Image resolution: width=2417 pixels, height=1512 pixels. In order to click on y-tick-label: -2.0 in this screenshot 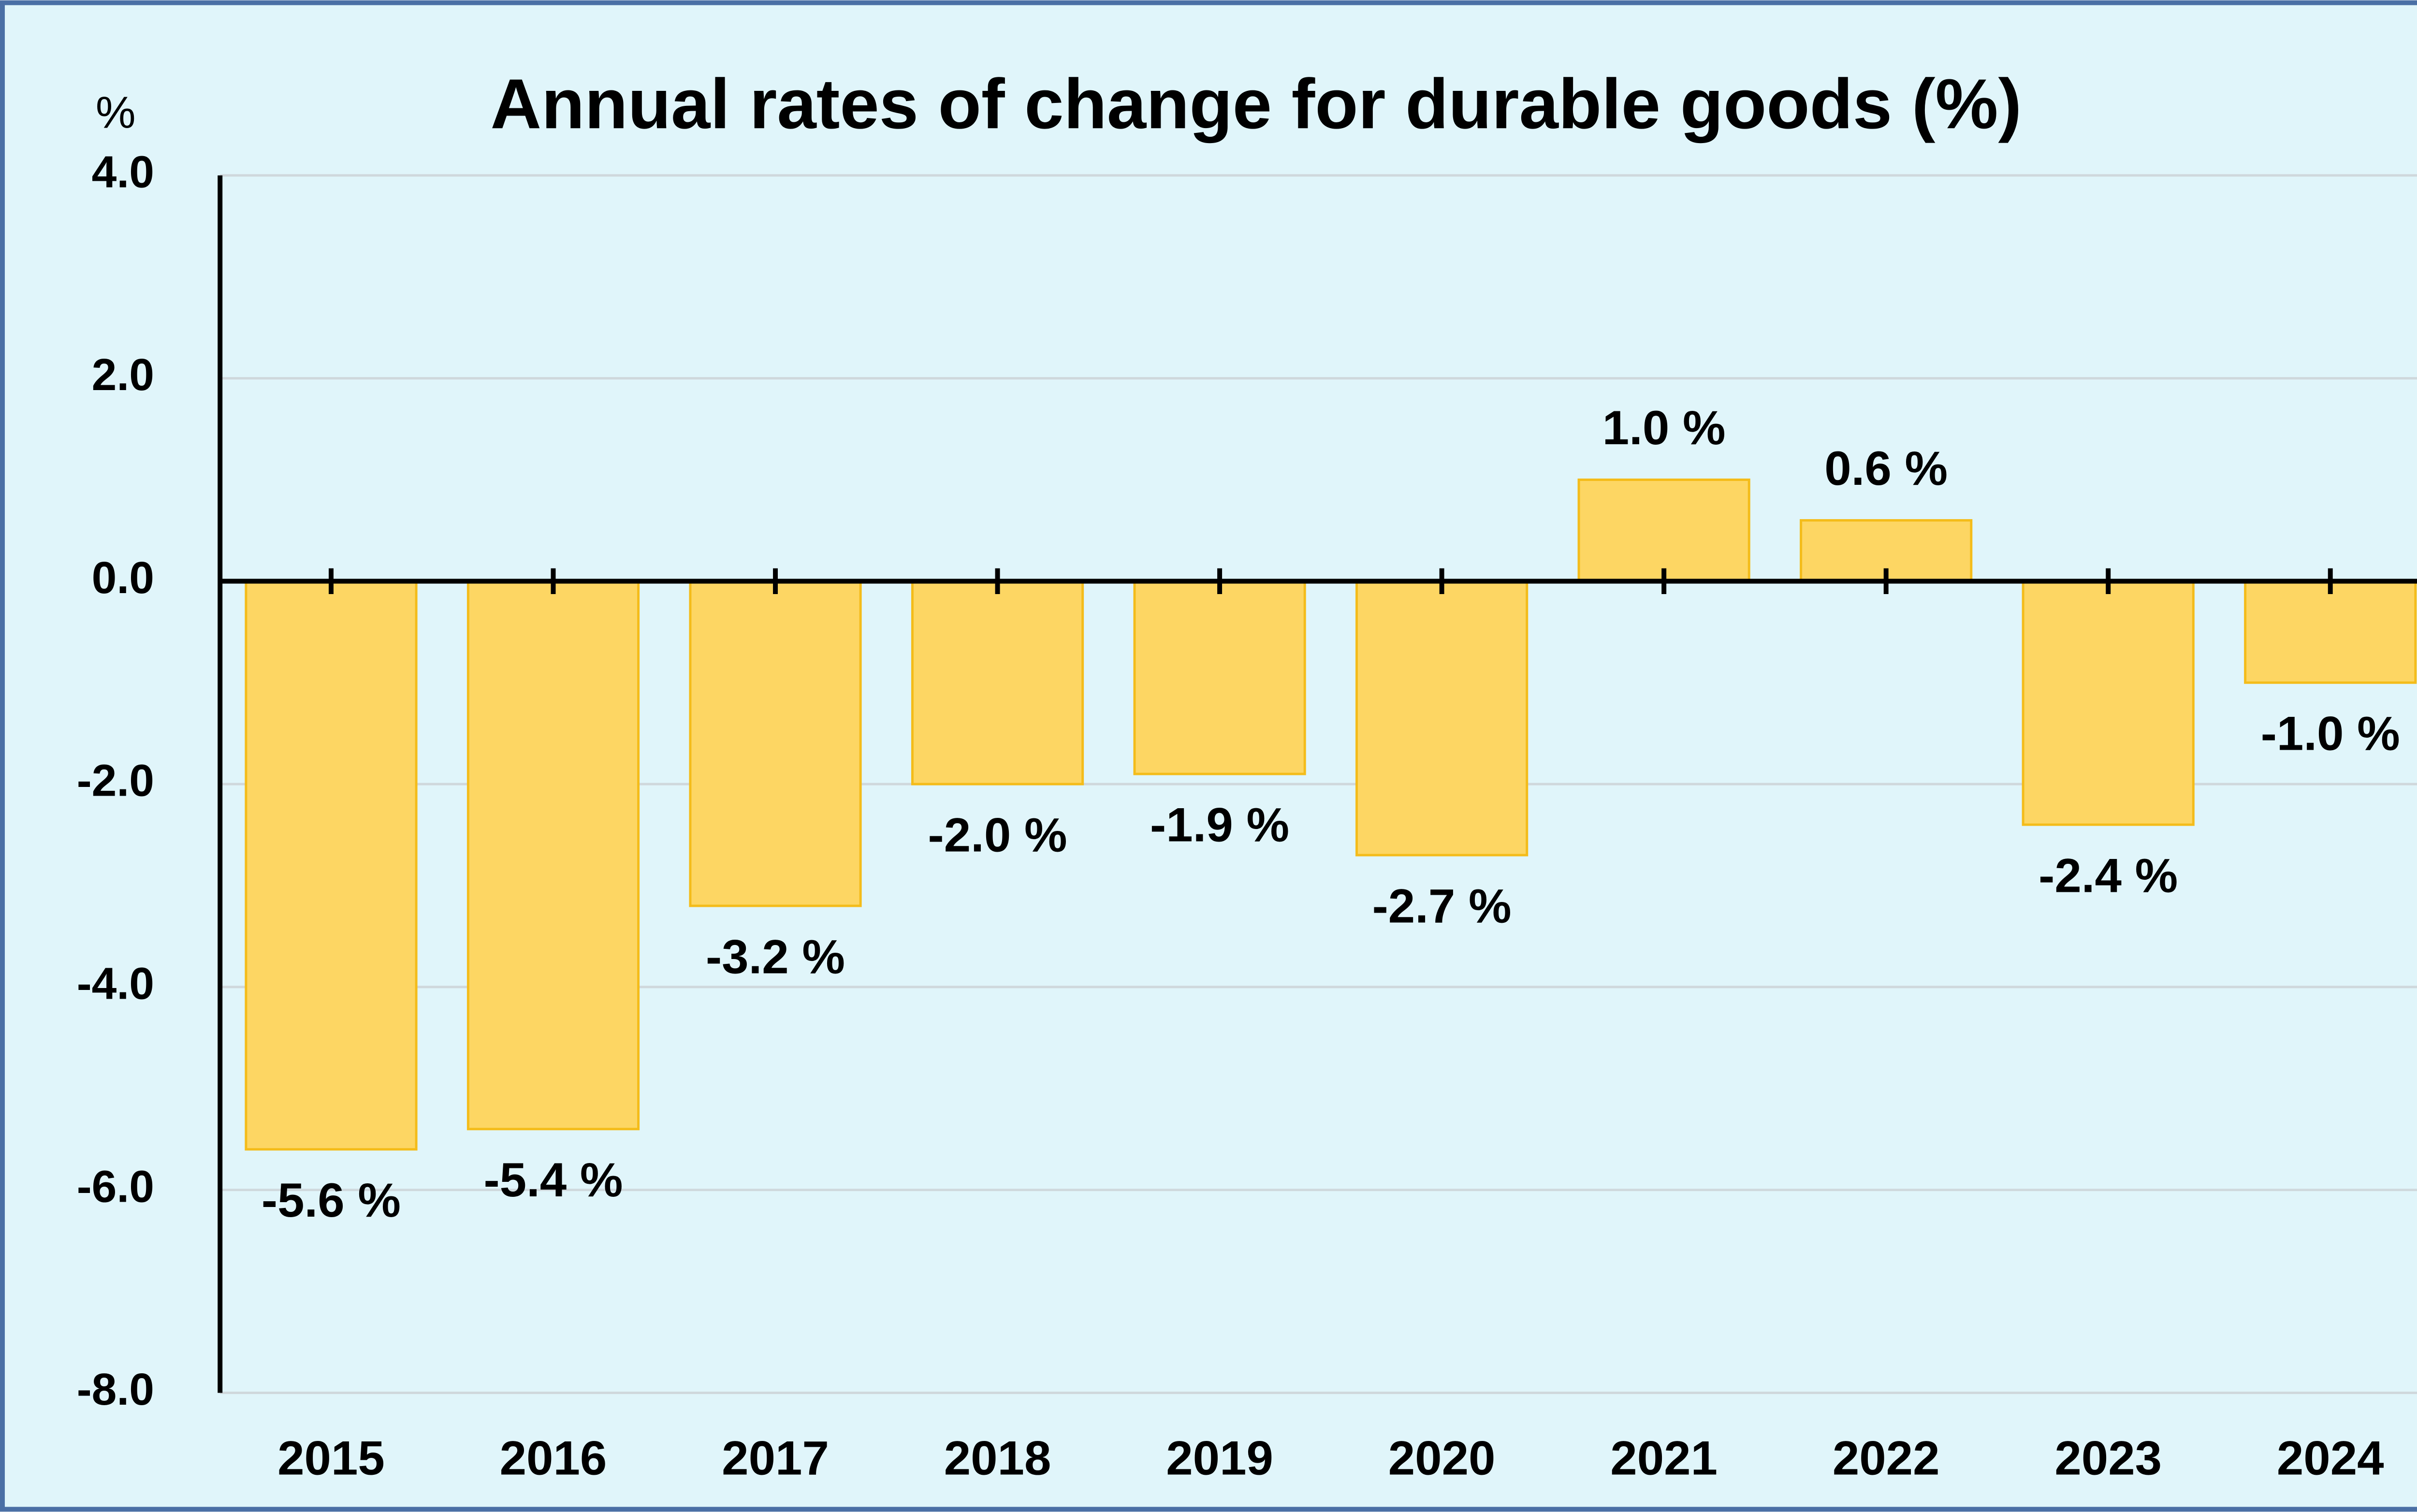, I will do `click(115, 781)`.